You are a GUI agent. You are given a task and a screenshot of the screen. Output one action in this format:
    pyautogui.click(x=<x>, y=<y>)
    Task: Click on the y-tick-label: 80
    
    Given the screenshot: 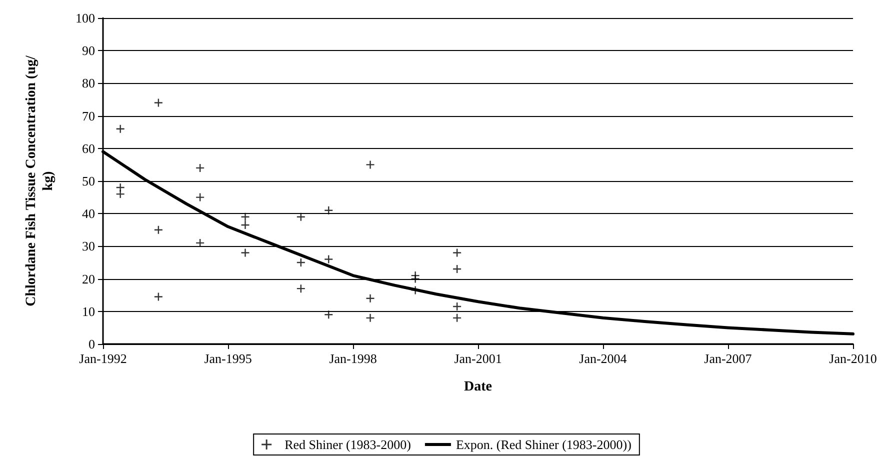 What is the action you would take?
    pyautogui.click(x=88, y=83)
    